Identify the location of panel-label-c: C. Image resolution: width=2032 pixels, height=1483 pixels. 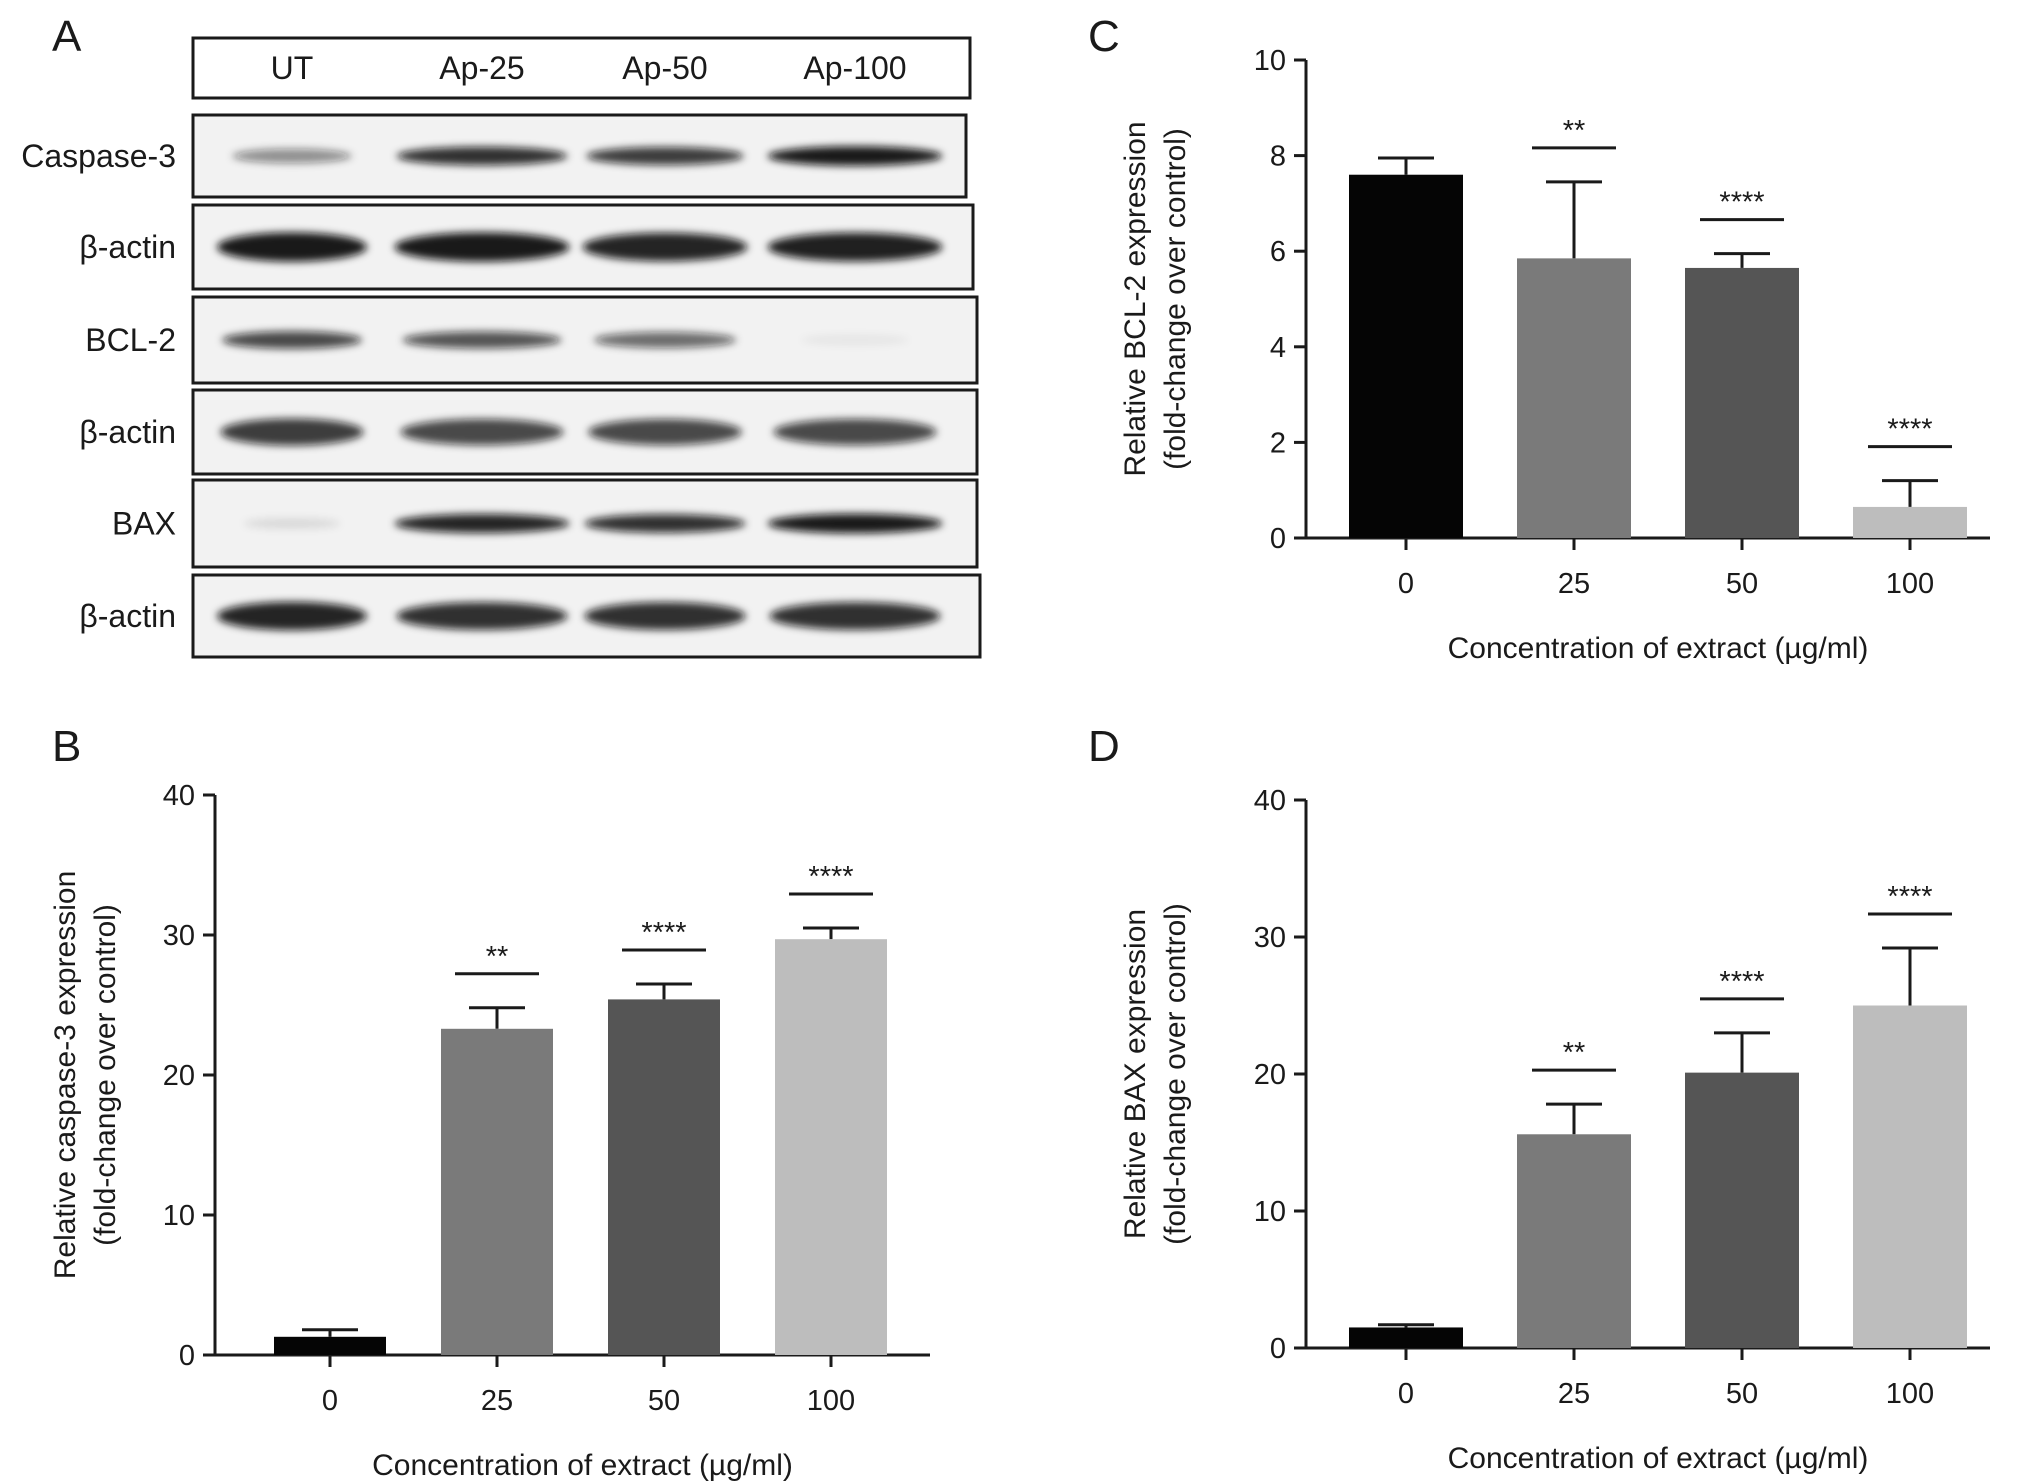
(1104, 36).